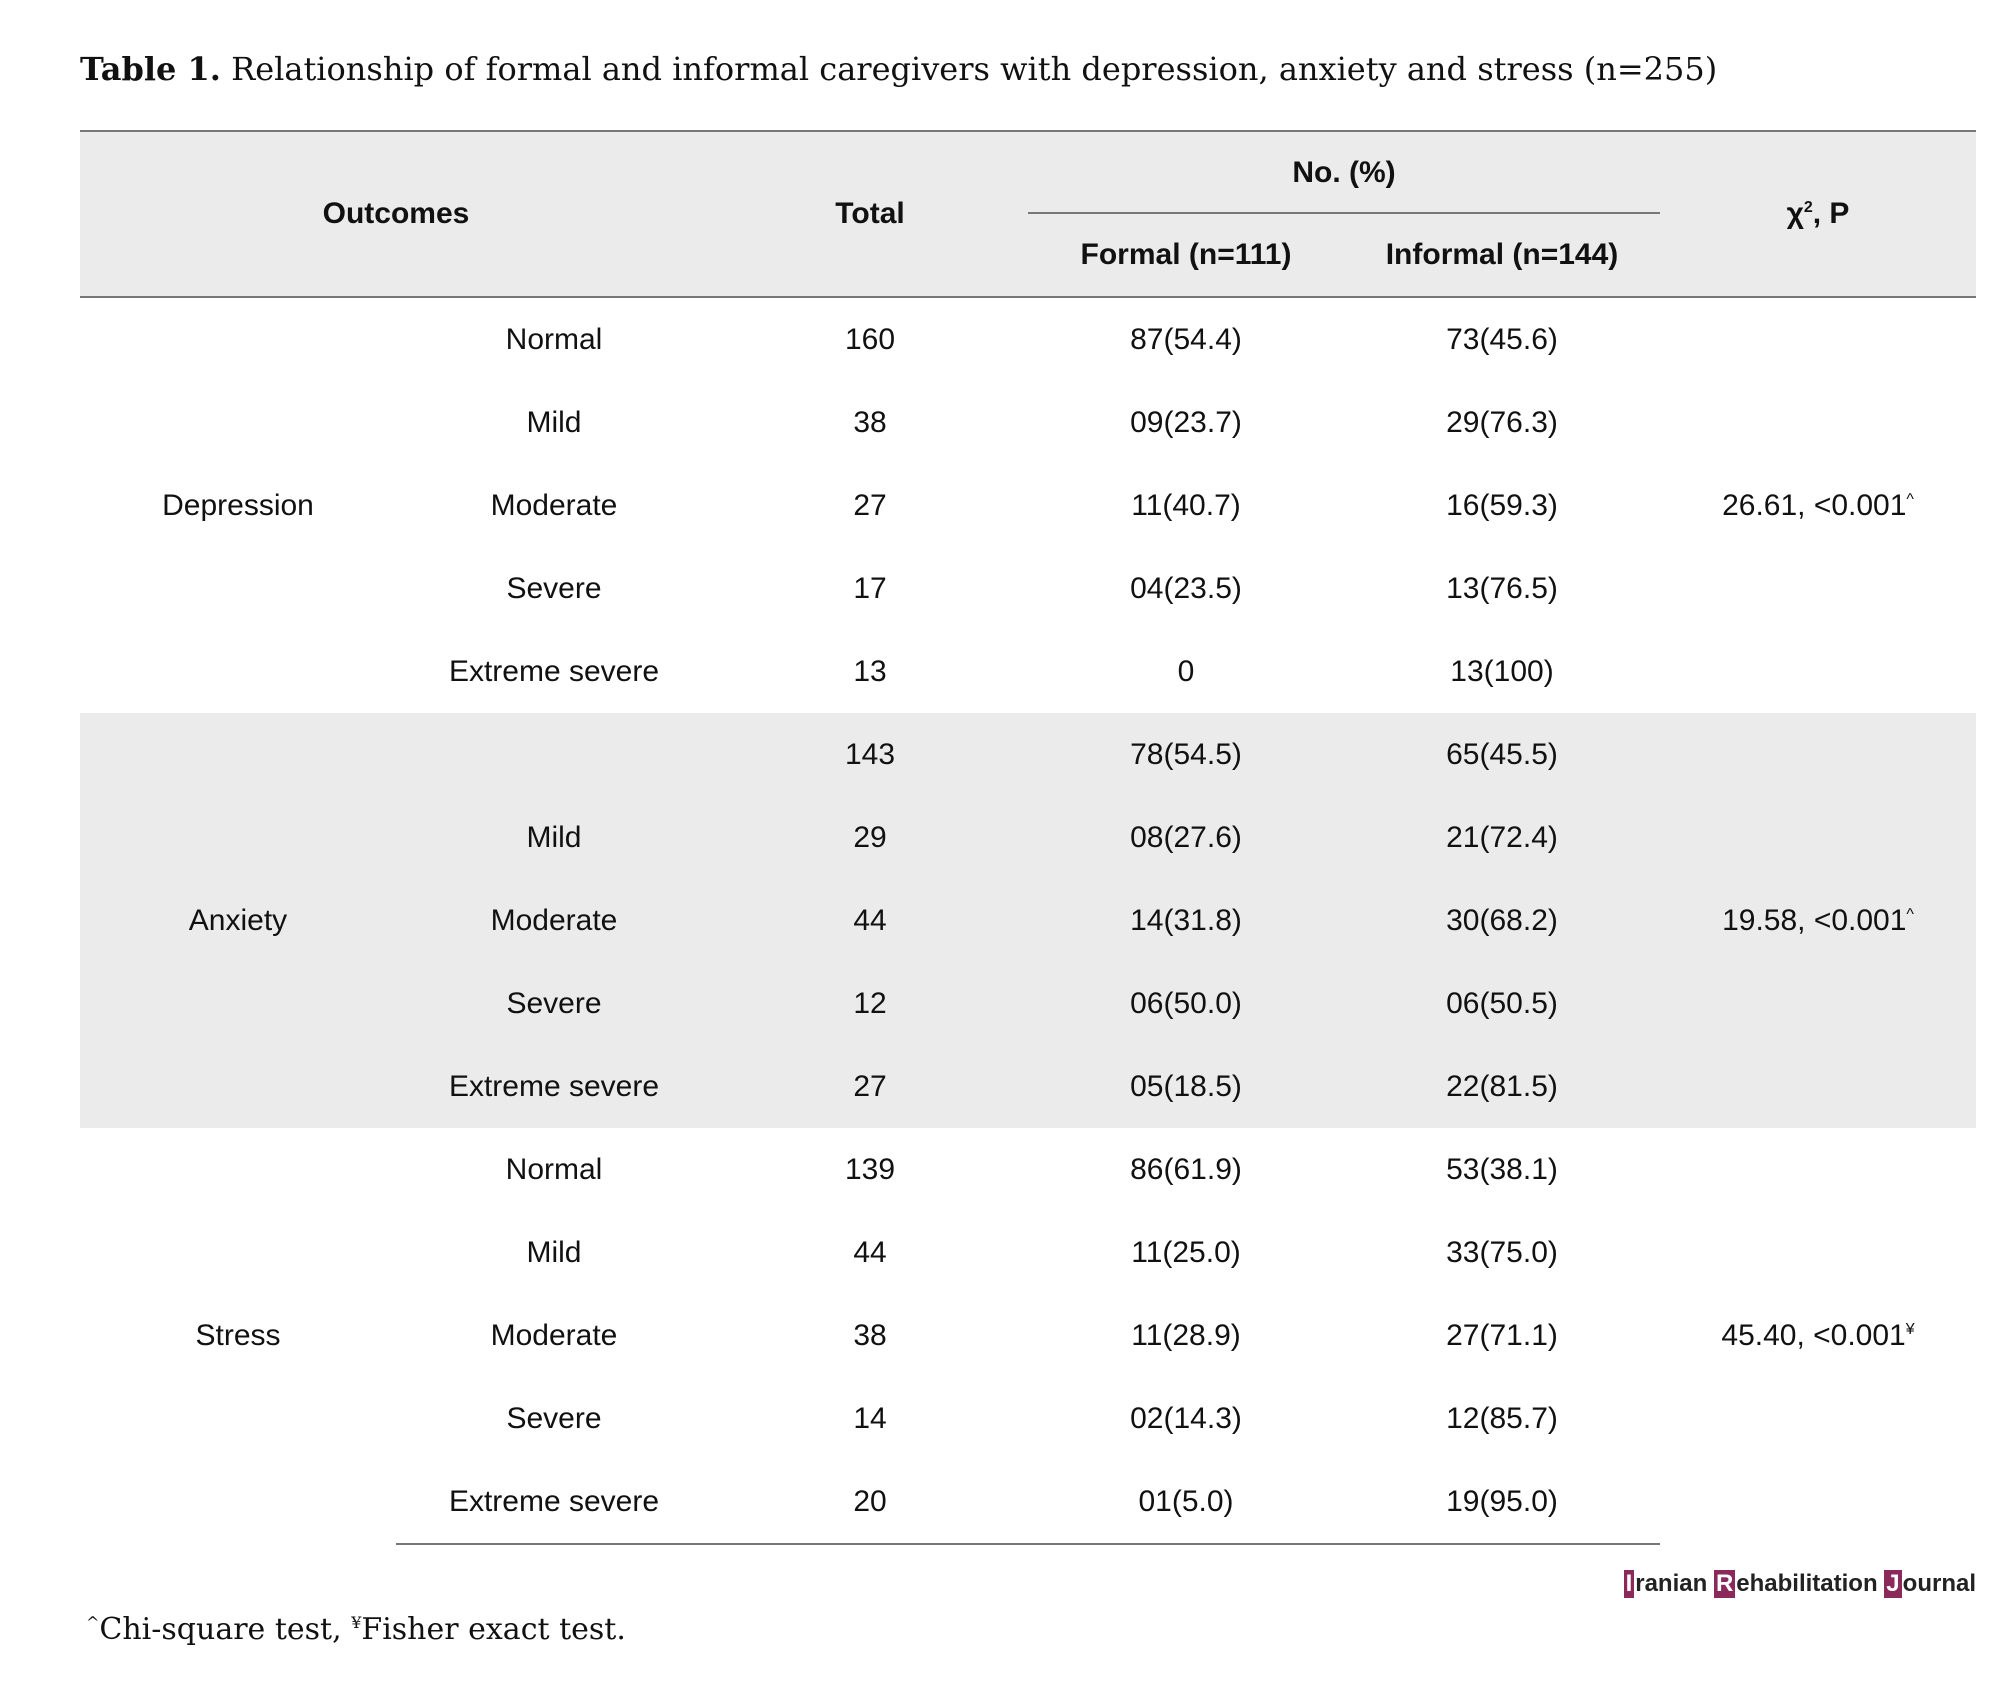  I want to click on table-row: Mild 44 11(25.0) 33(75.0), so click(1028, 1252).